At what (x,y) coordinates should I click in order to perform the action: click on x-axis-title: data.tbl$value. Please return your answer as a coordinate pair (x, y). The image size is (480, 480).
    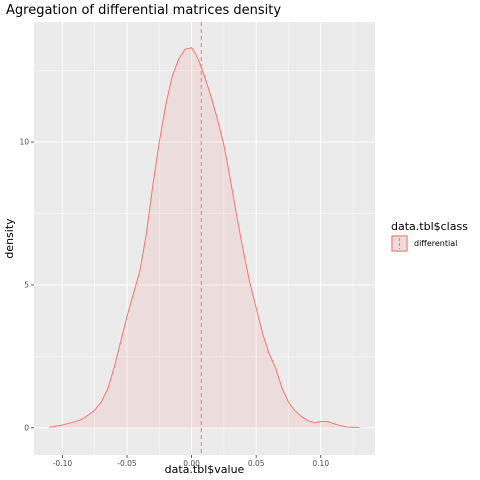
    Looking at the image, I should click on (205, 469).